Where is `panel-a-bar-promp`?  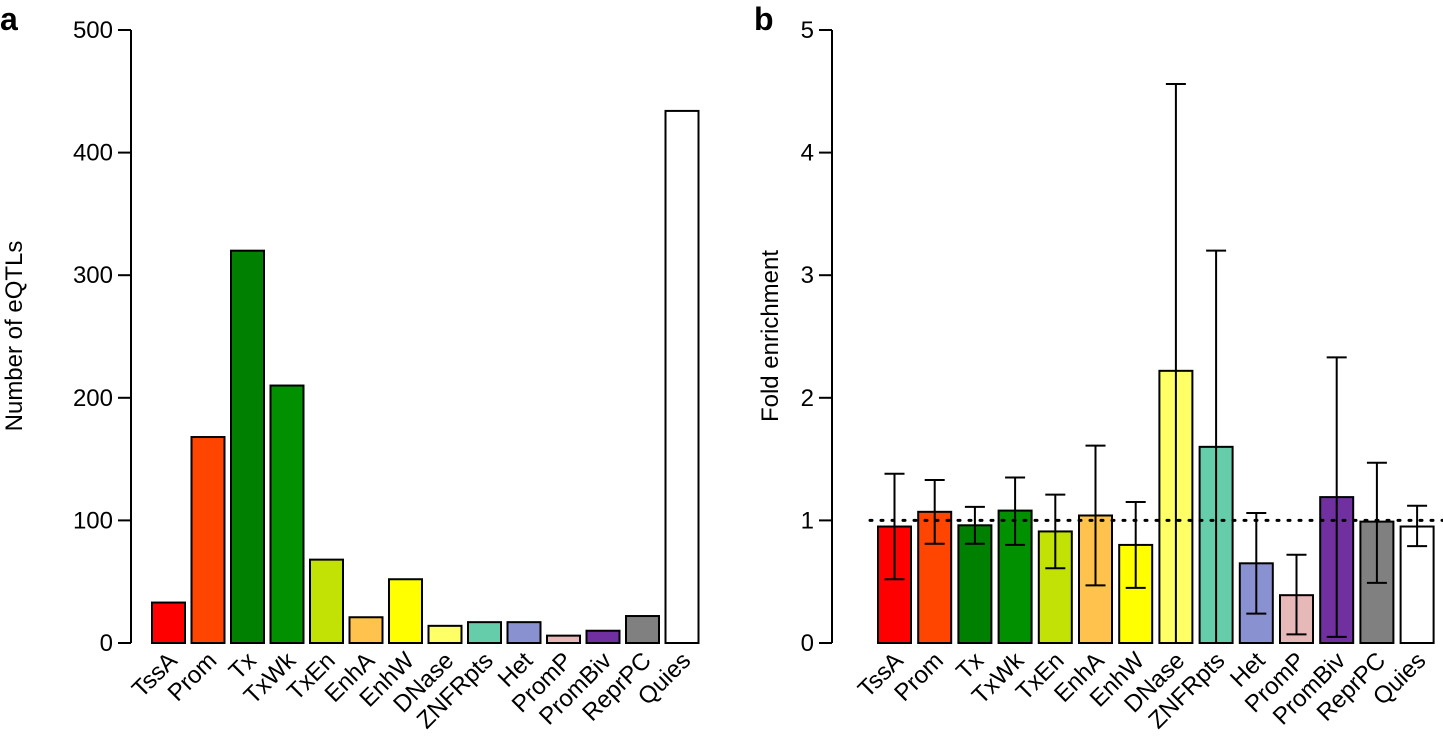 panel-a-bar-promp is located at coordinates (563, 639).